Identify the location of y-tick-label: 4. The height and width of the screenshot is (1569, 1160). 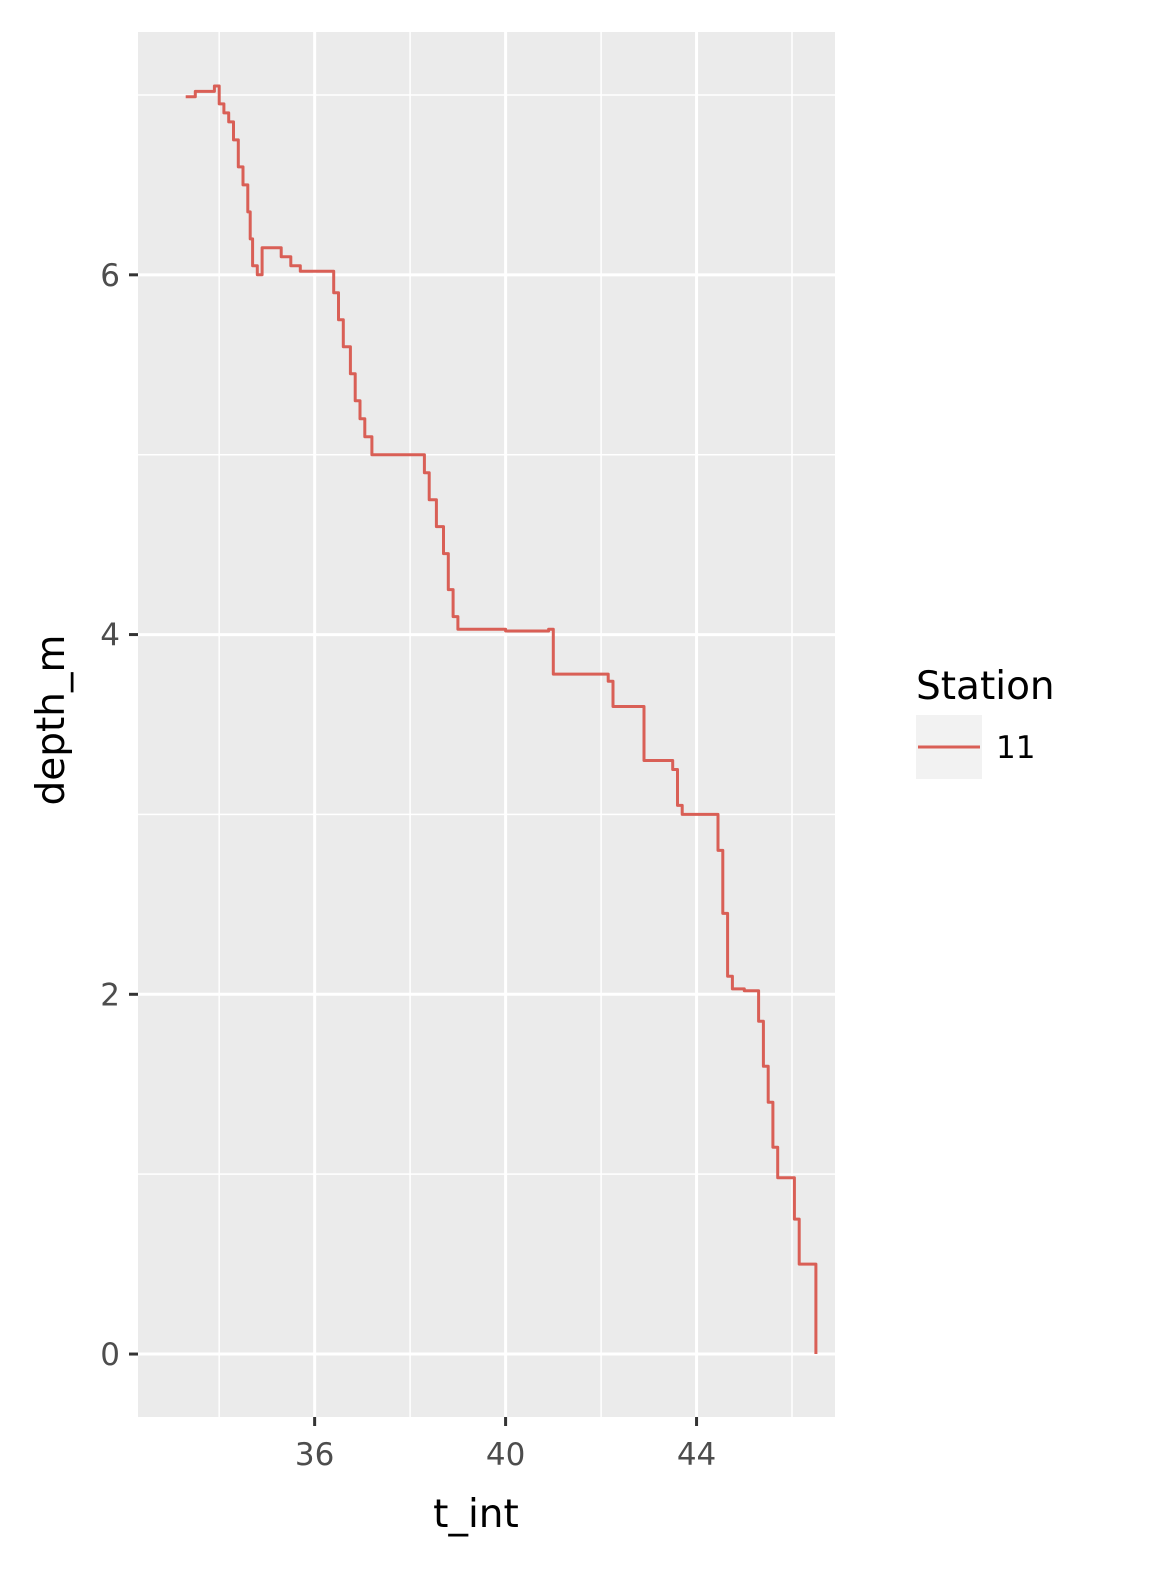
(110, 636).